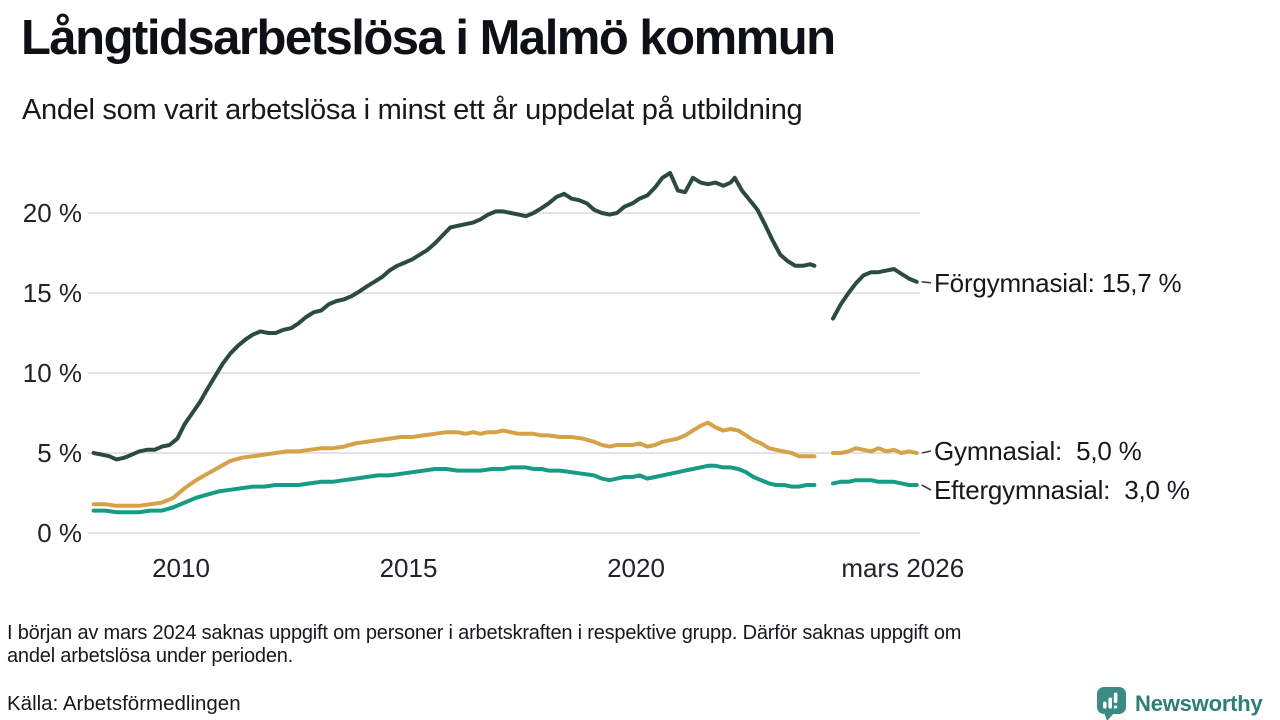 The width and height of the screenshot is (1280, 720). What do you see at coordinates (903, 568) in the screenshot?
I see `x-axis-tick-label: mars 2026` at bounding box center [903, 568].